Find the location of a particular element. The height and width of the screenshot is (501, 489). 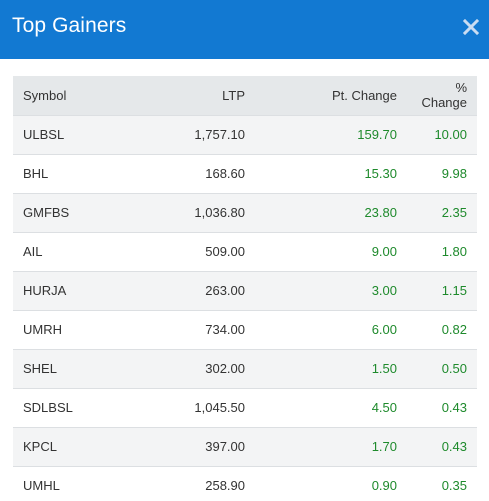

cell-pt-change: 159.70 is located at coordinates (377, 134).